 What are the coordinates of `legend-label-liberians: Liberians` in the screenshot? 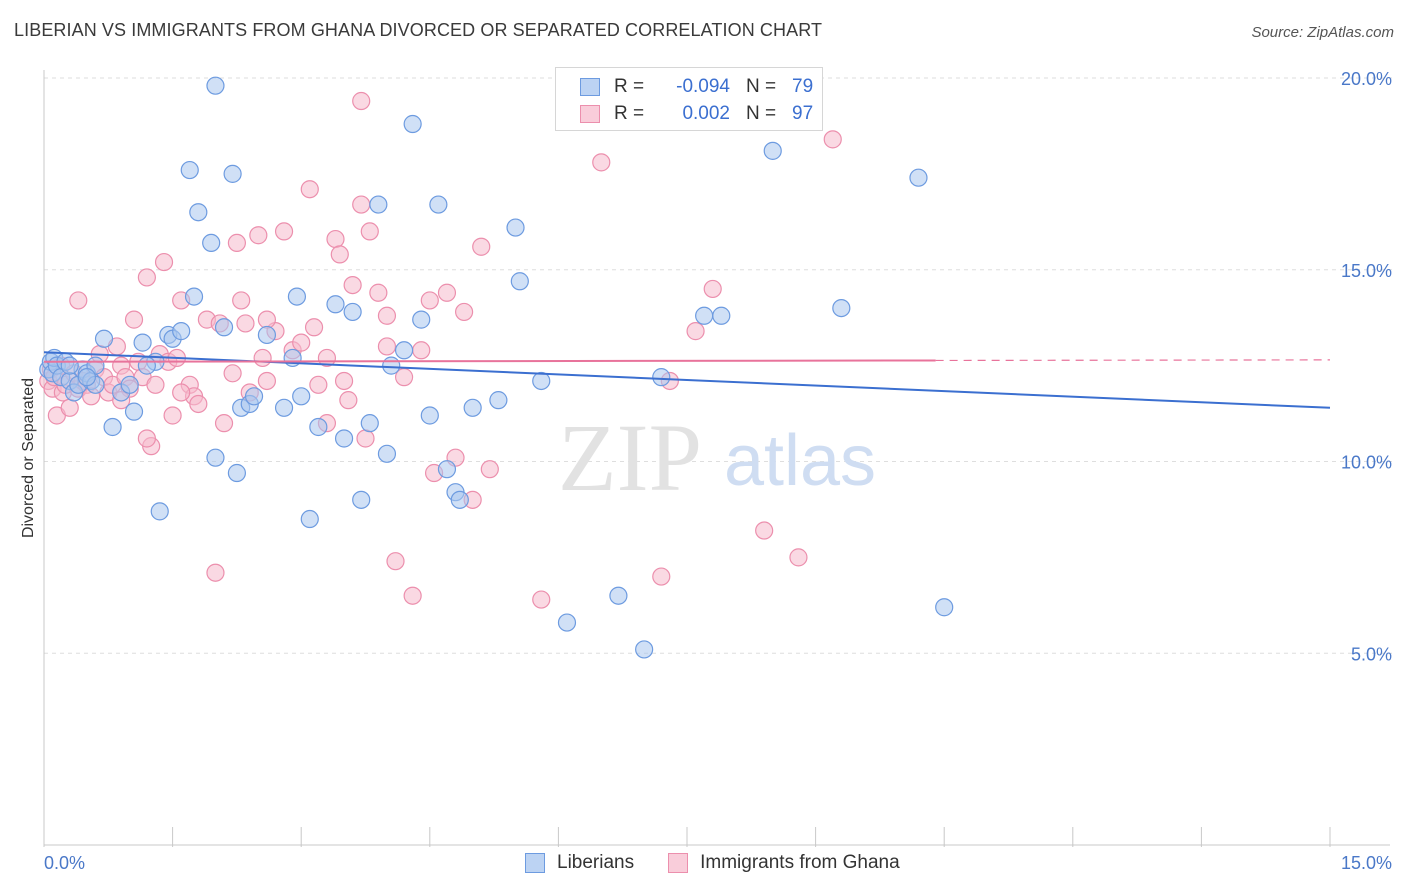 It's located at (596, 862).